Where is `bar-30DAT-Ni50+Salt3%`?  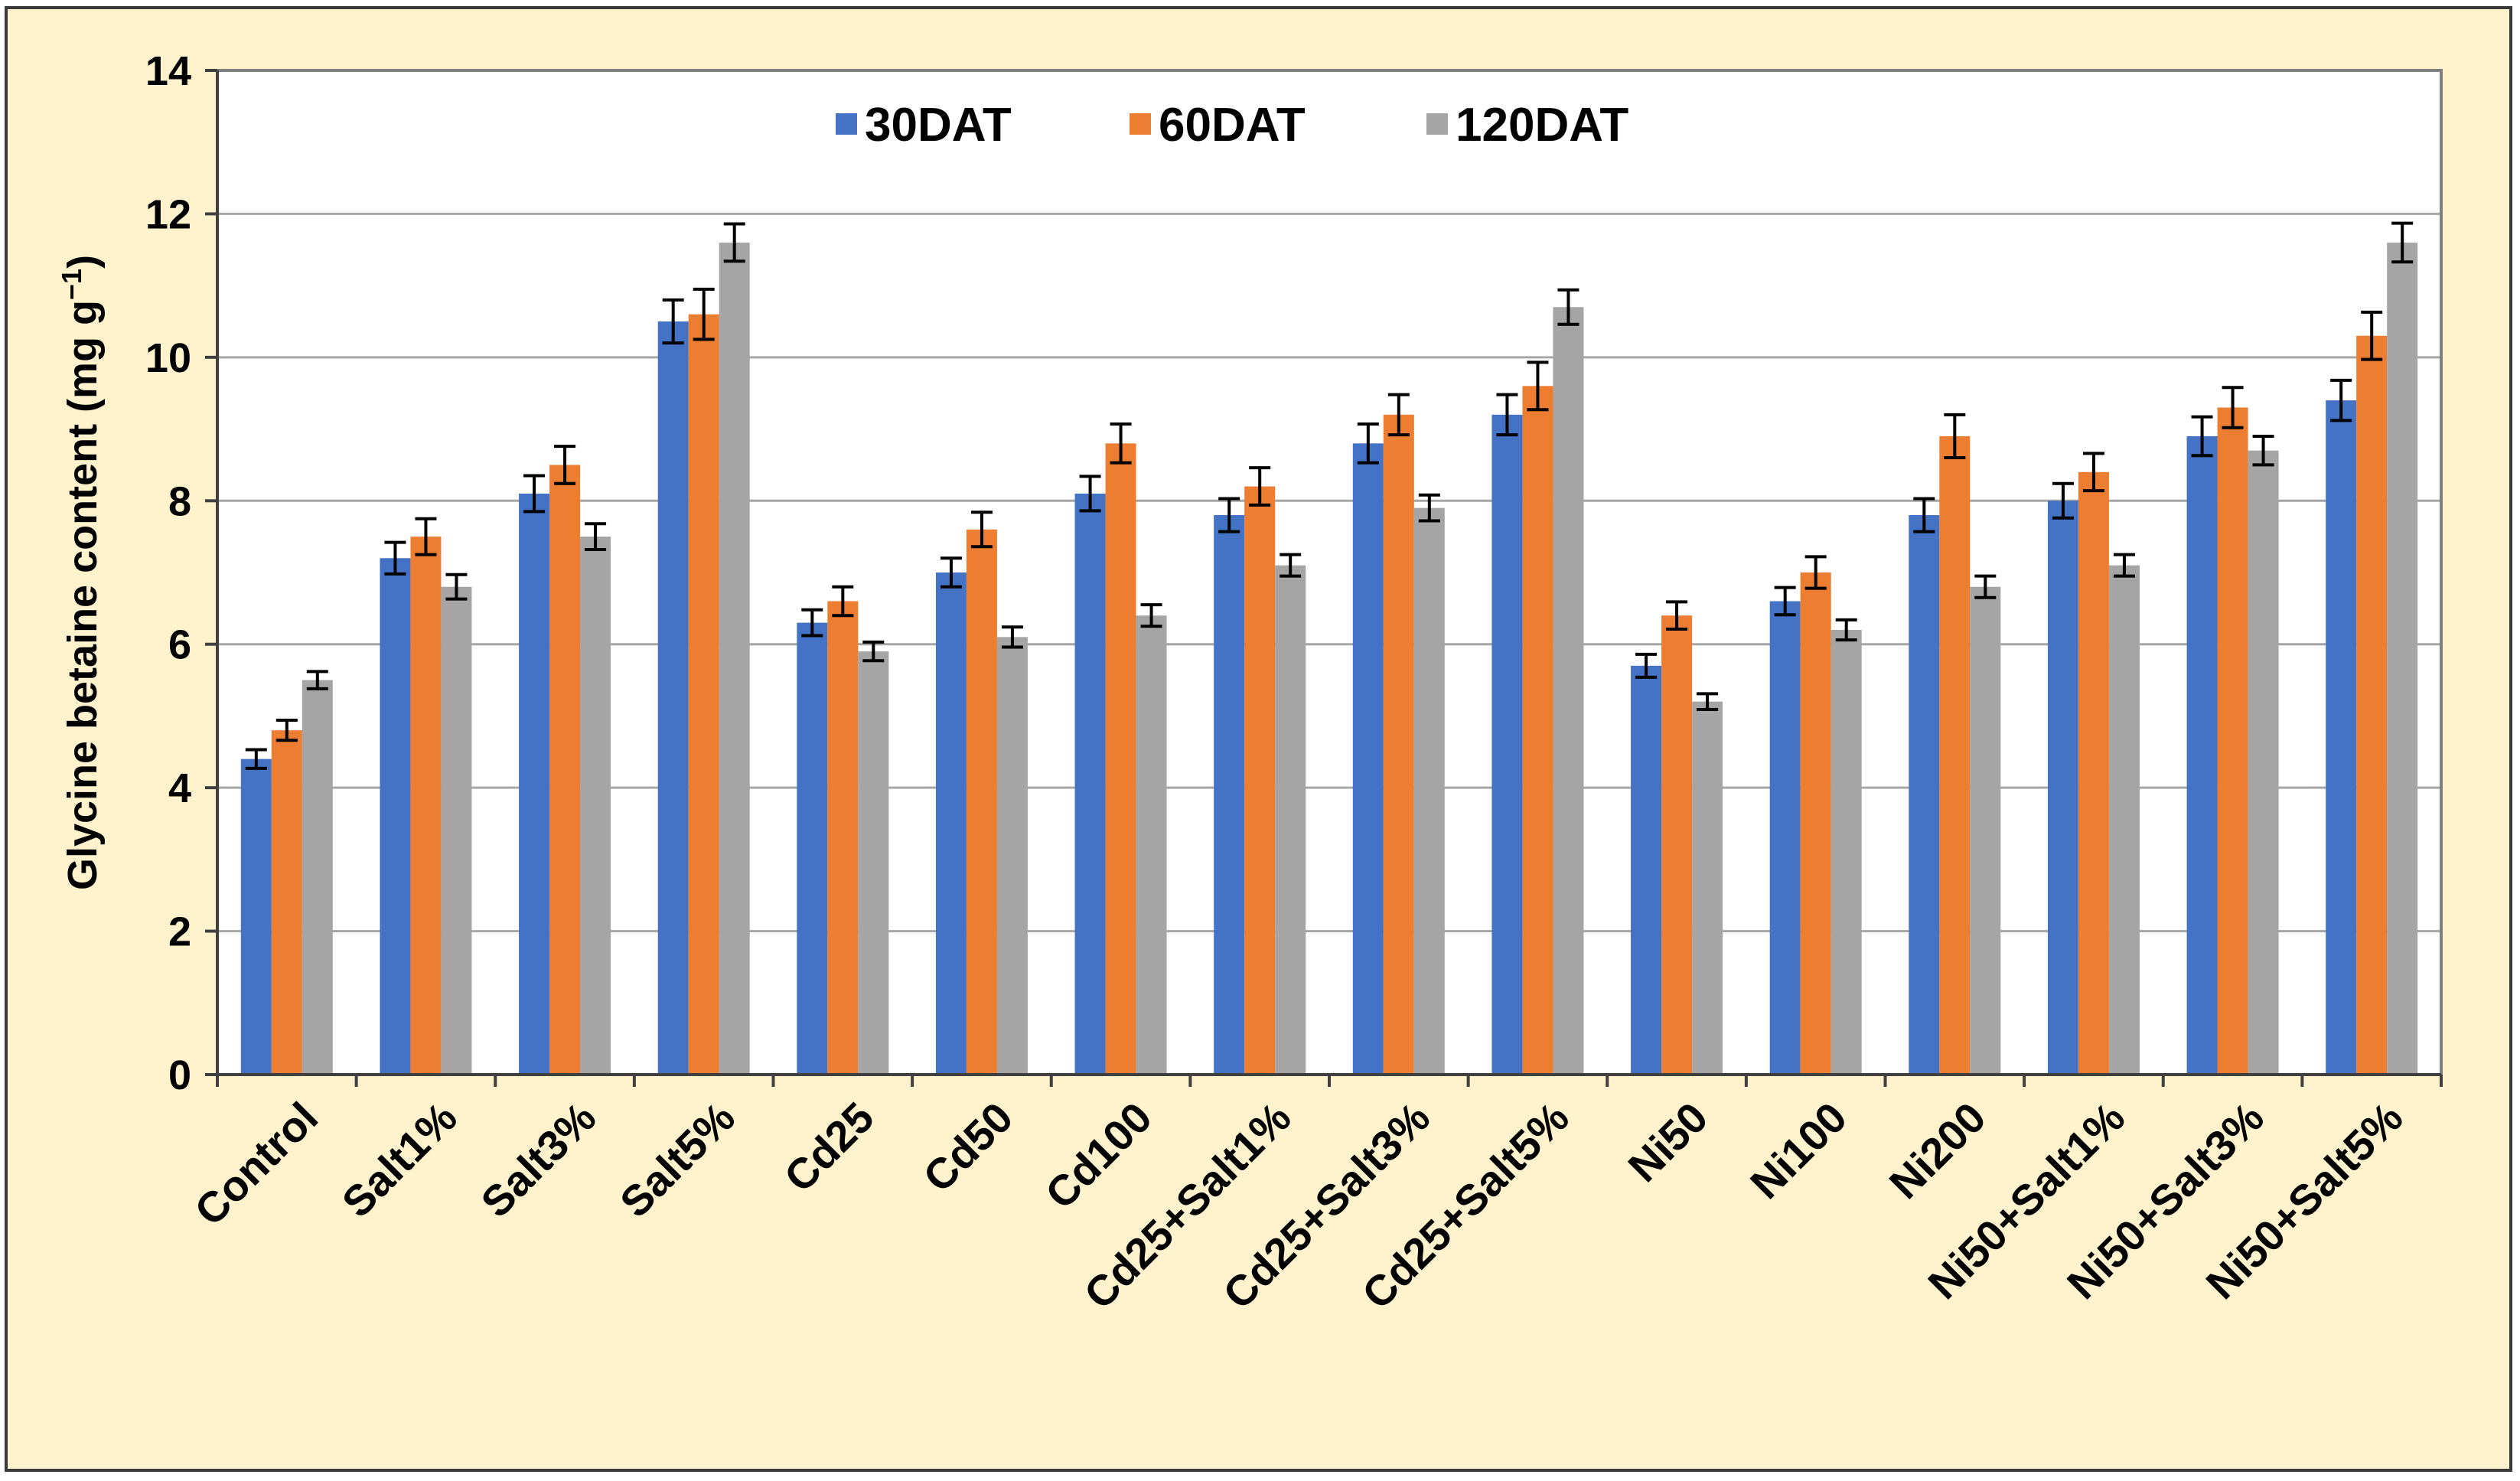 bar-30DAT-Ni50+Salt3% is located at coordinates (2202, 755).